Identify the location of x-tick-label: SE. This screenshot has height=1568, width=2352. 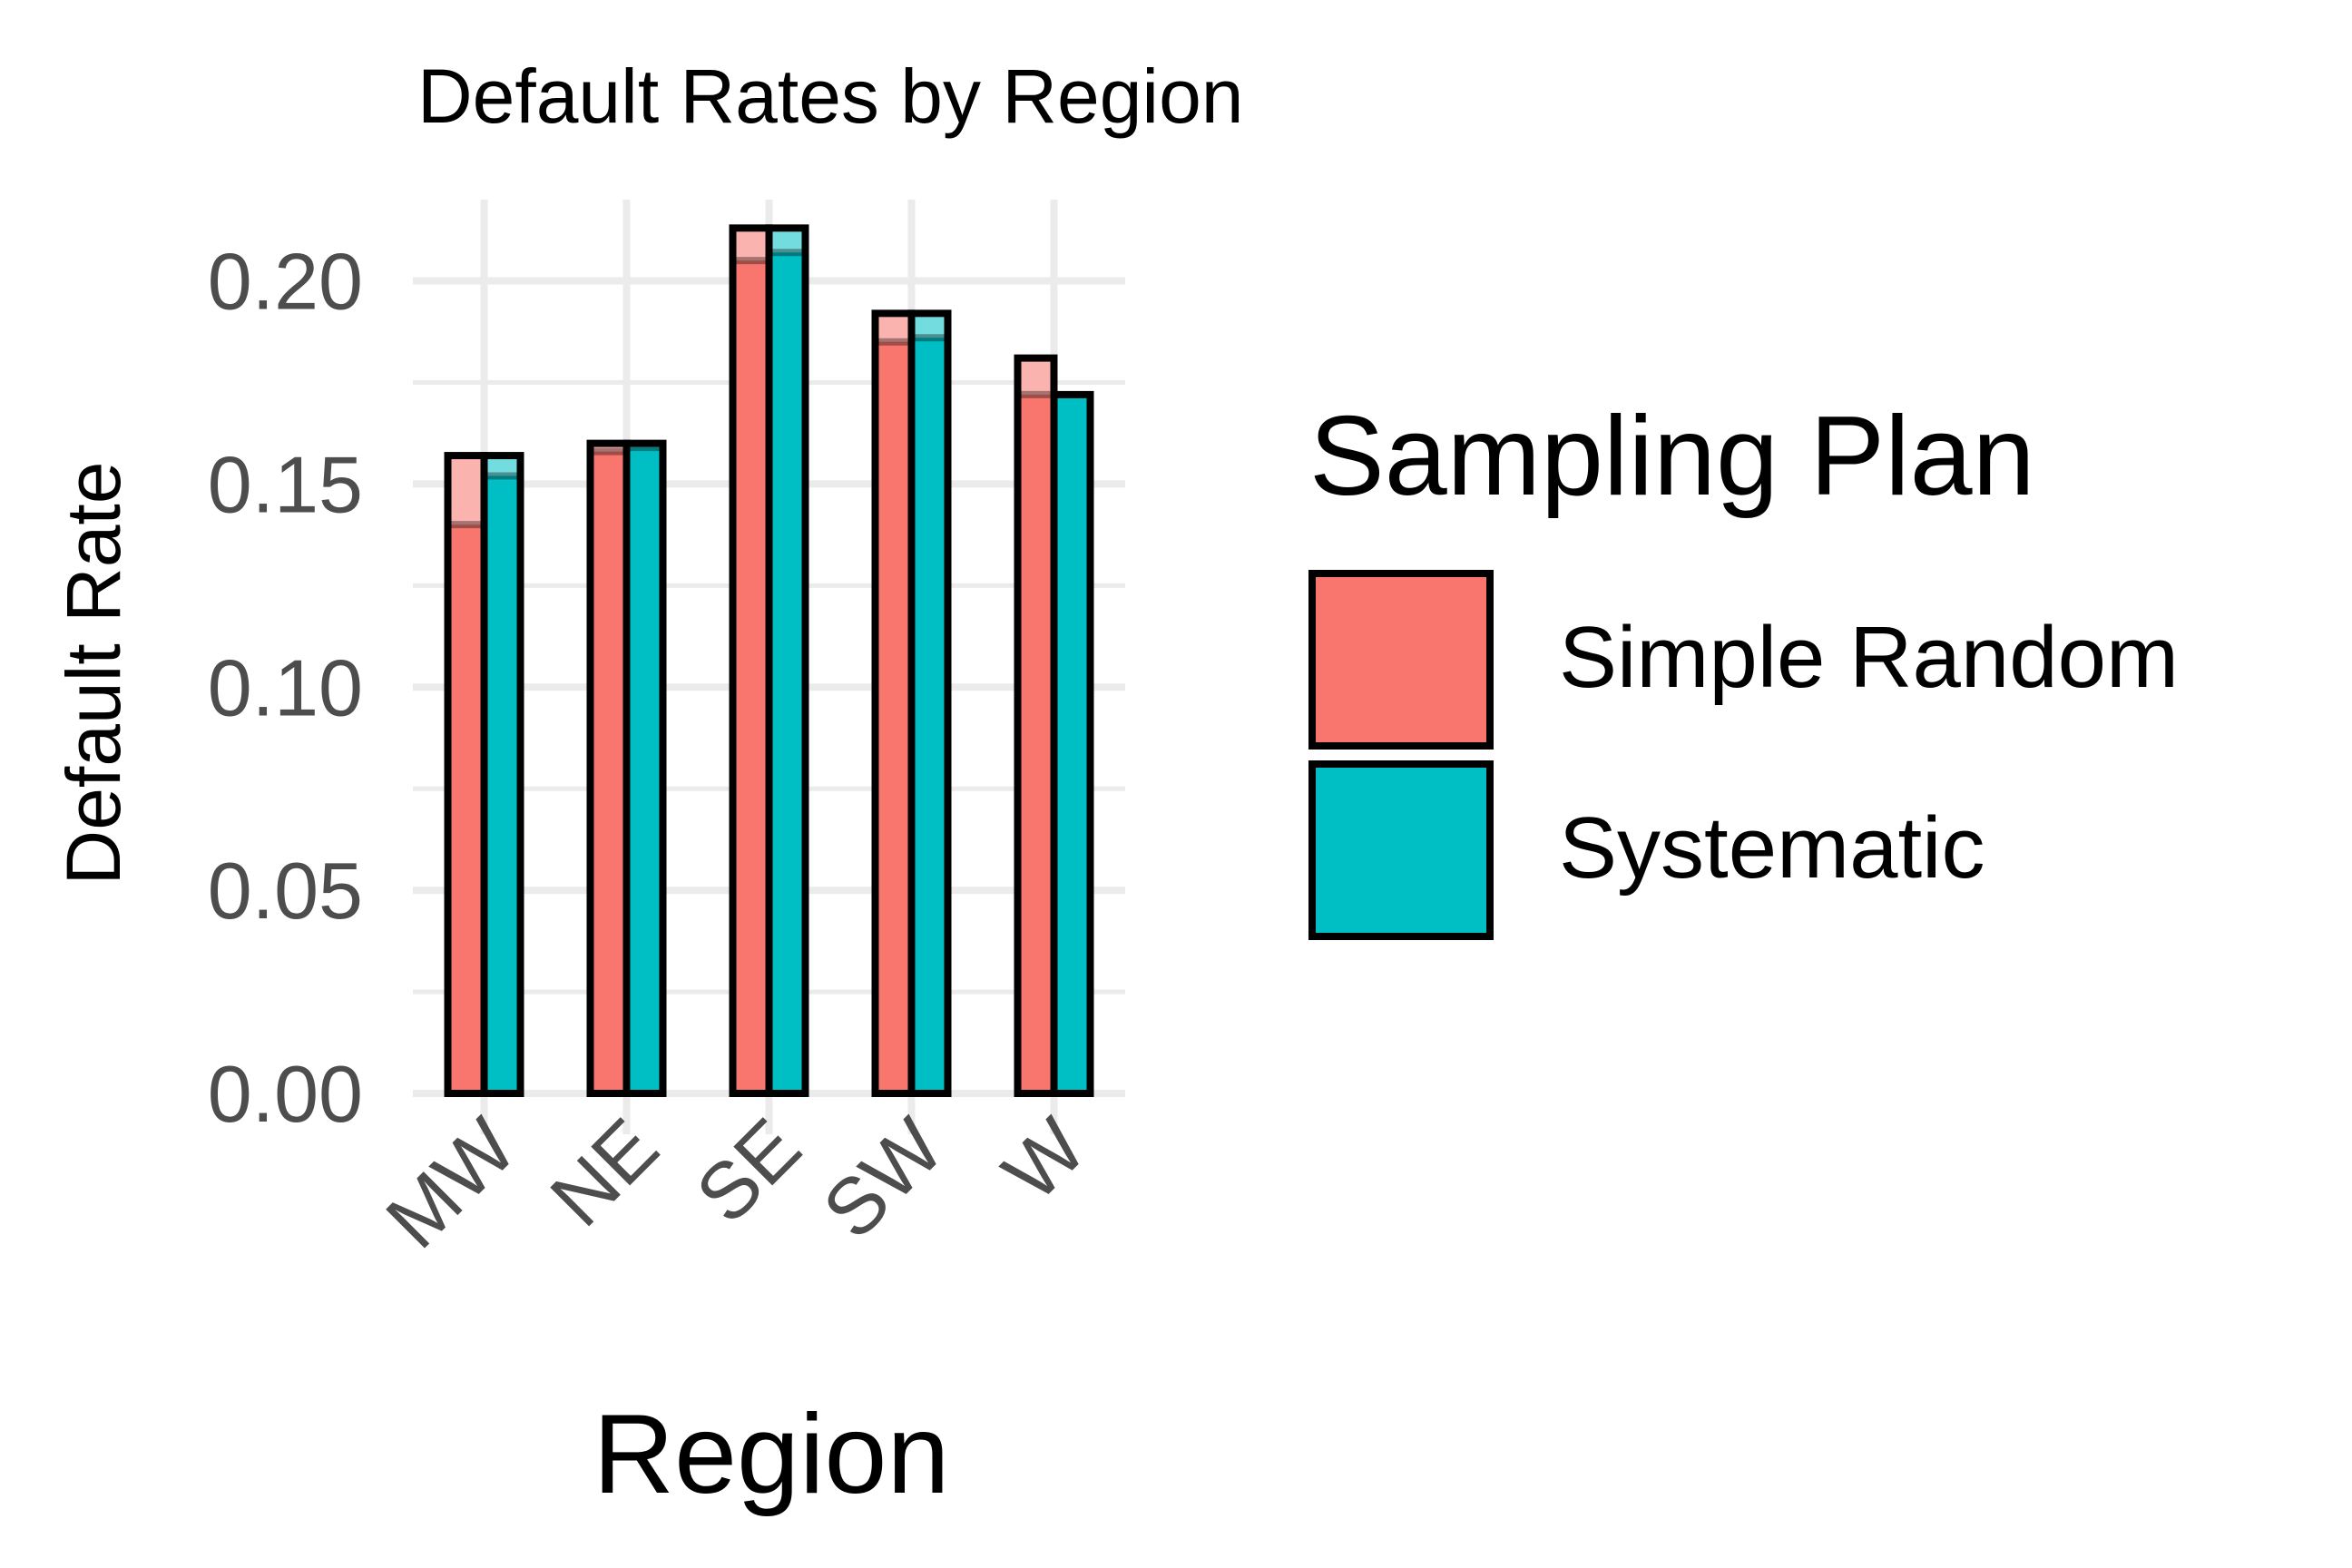
(748, 1170).